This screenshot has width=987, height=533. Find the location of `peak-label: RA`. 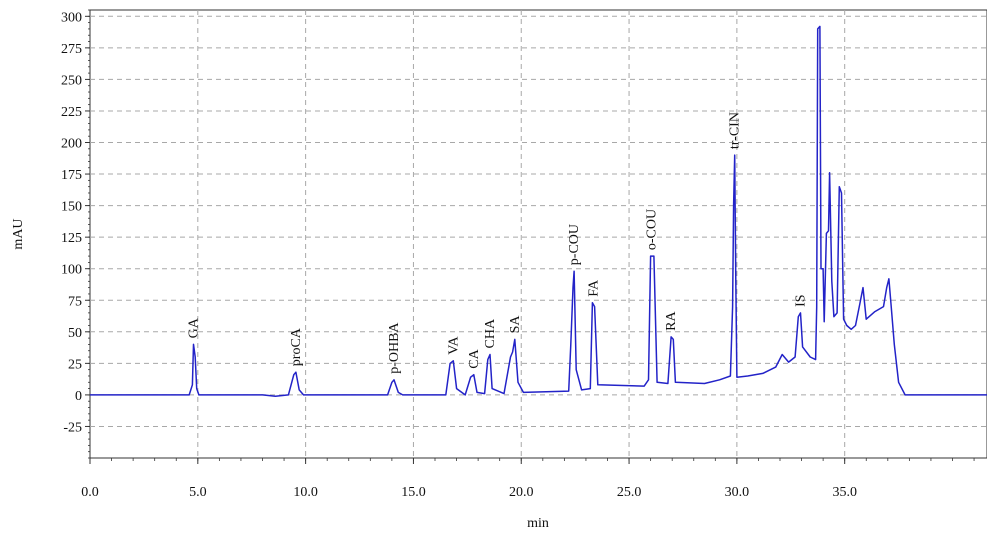

peak-label: RA is located at coordinates (671, 321).